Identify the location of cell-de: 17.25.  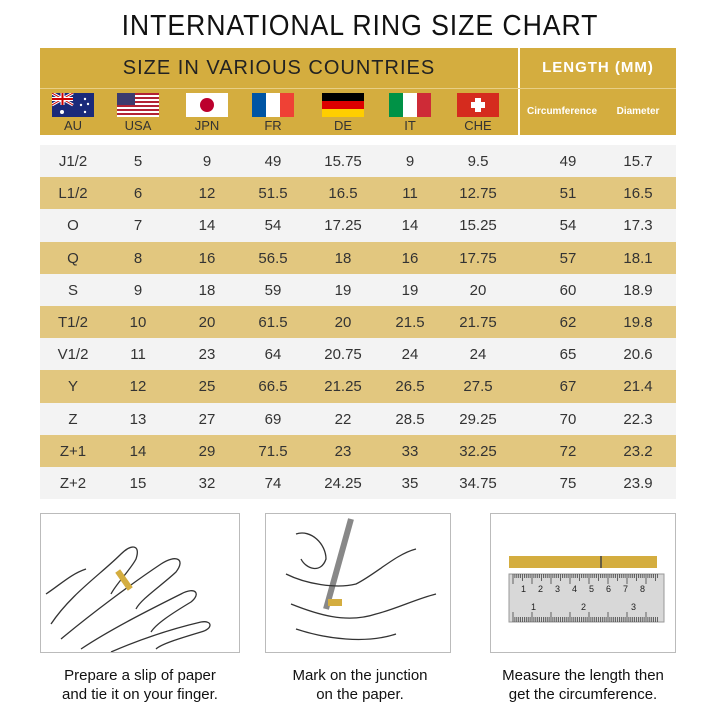
(343, 226).